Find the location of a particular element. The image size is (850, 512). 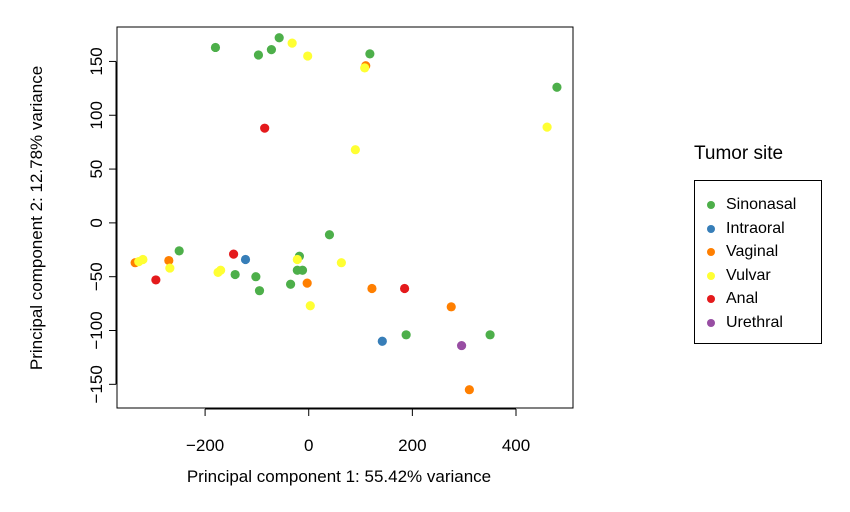

legend-item-urethral: Urethral is located at coordinates (745, 323).